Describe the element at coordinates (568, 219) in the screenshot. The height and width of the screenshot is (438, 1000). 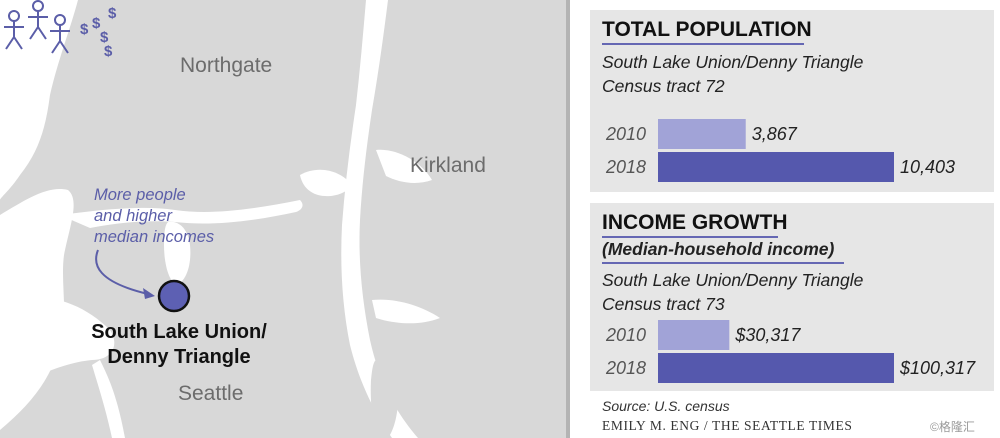
I see `divider` at that location.